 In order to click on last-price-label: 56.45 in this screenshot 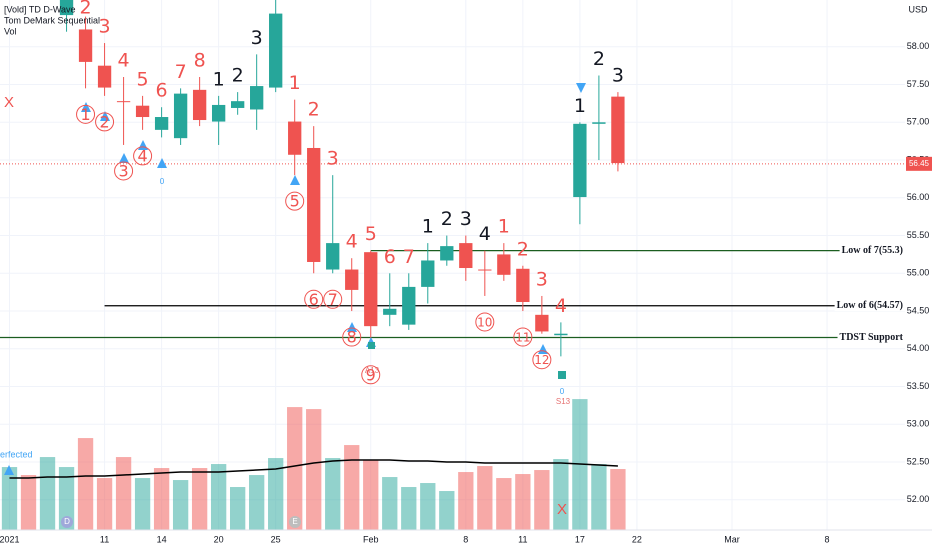, I will do `click(919, 163)`.